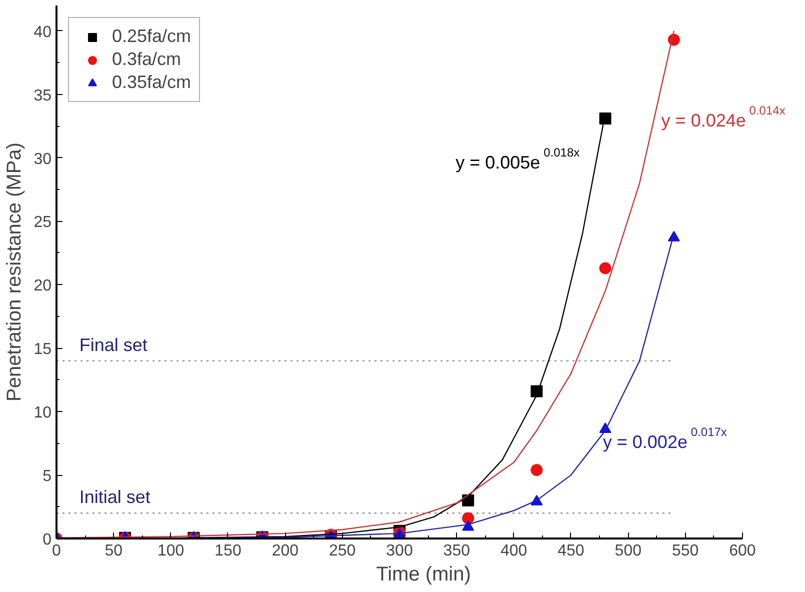 This screenshot has width=805, height=592. Describe the element at coordinates (170, 551) in the screenshot. I see `x-tick-label: 100` at that location.